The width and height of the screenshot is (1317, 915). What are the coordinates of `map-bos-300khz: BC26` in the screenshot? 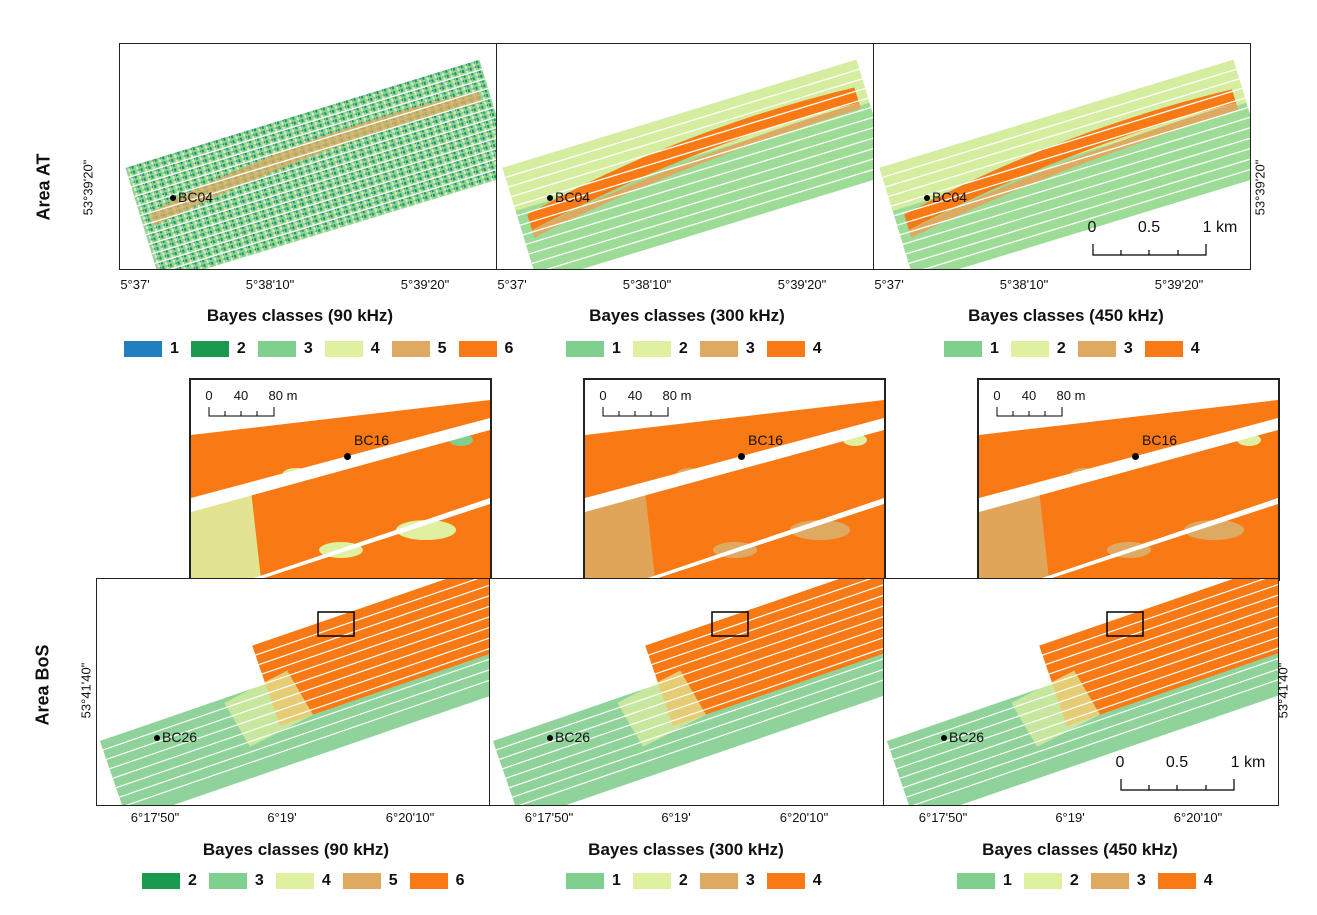 It's located at (687, 692).